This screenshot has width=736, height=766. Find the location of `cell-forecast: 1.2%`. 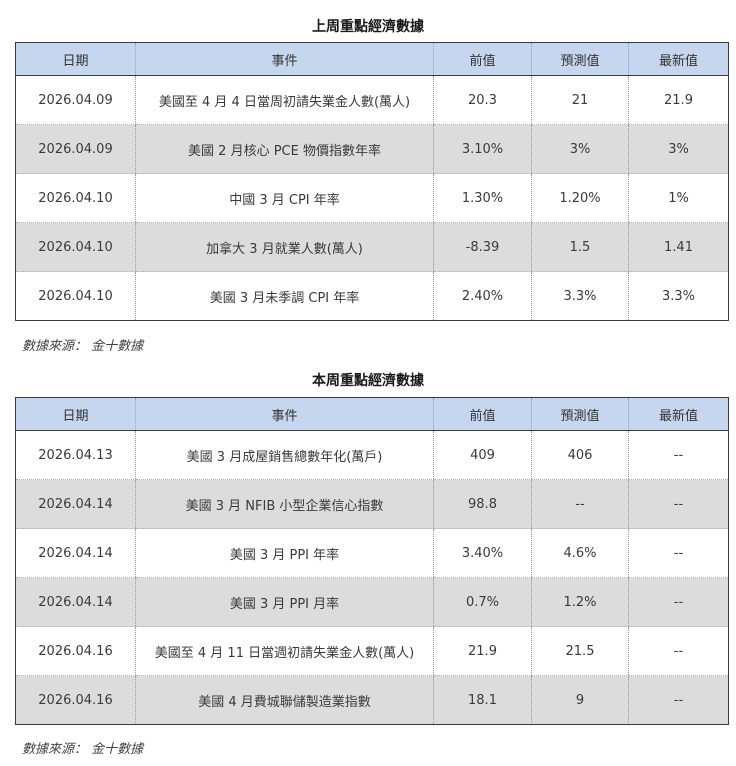

cell-forecast: 1.2% is located at coordinates (580, 602).